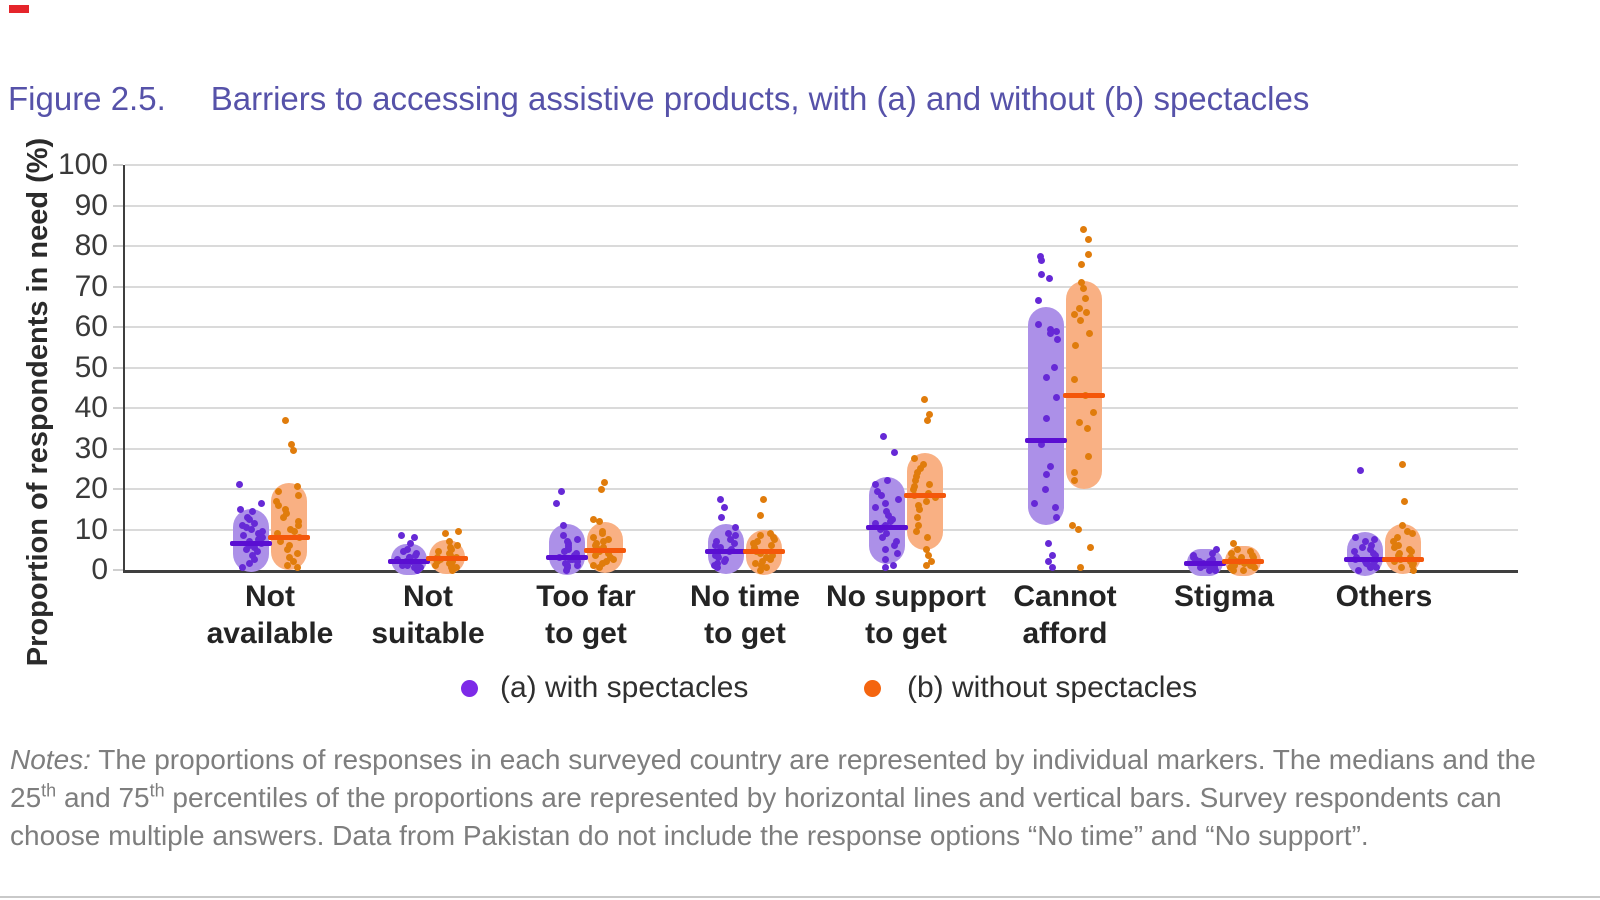 The image size is (1600, 900). I want to click on x-category-label: Too far to get, so click(586, 615).